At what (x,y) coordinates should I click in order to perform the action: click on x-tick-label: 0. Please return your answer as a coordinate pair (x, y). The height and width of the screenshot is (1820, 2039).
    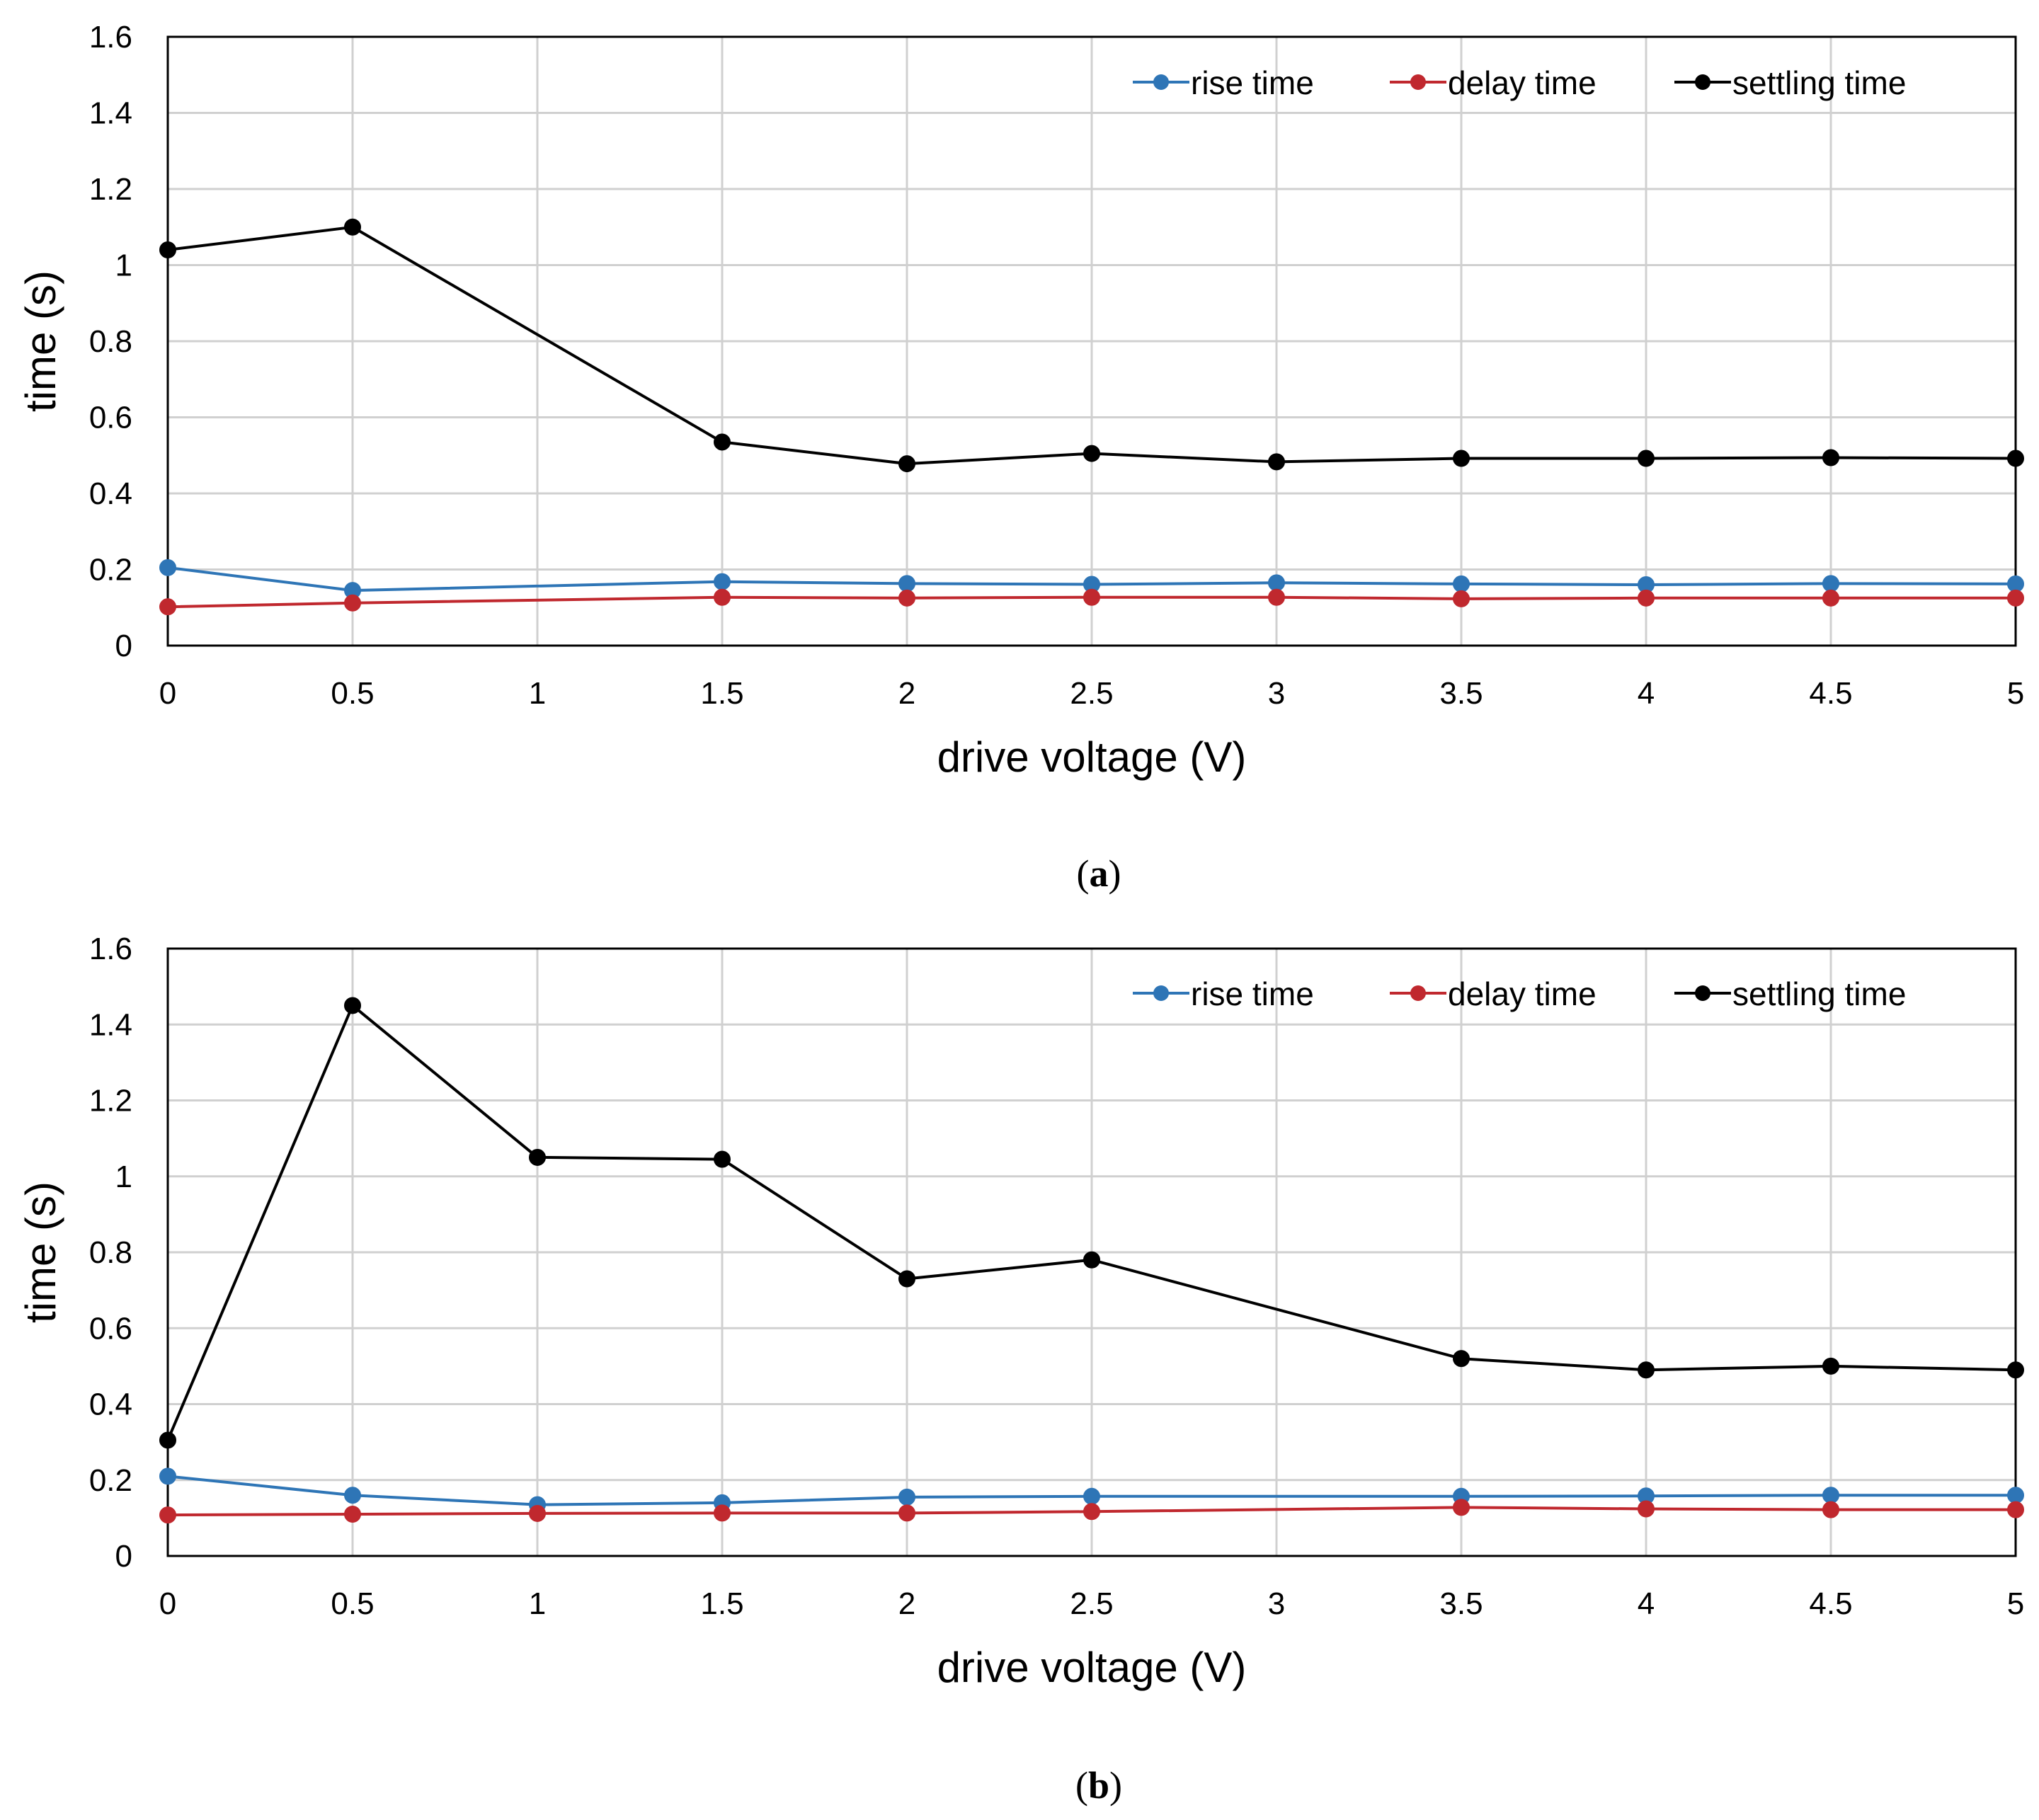
    Looking at the image, I should click on (167, 1604).